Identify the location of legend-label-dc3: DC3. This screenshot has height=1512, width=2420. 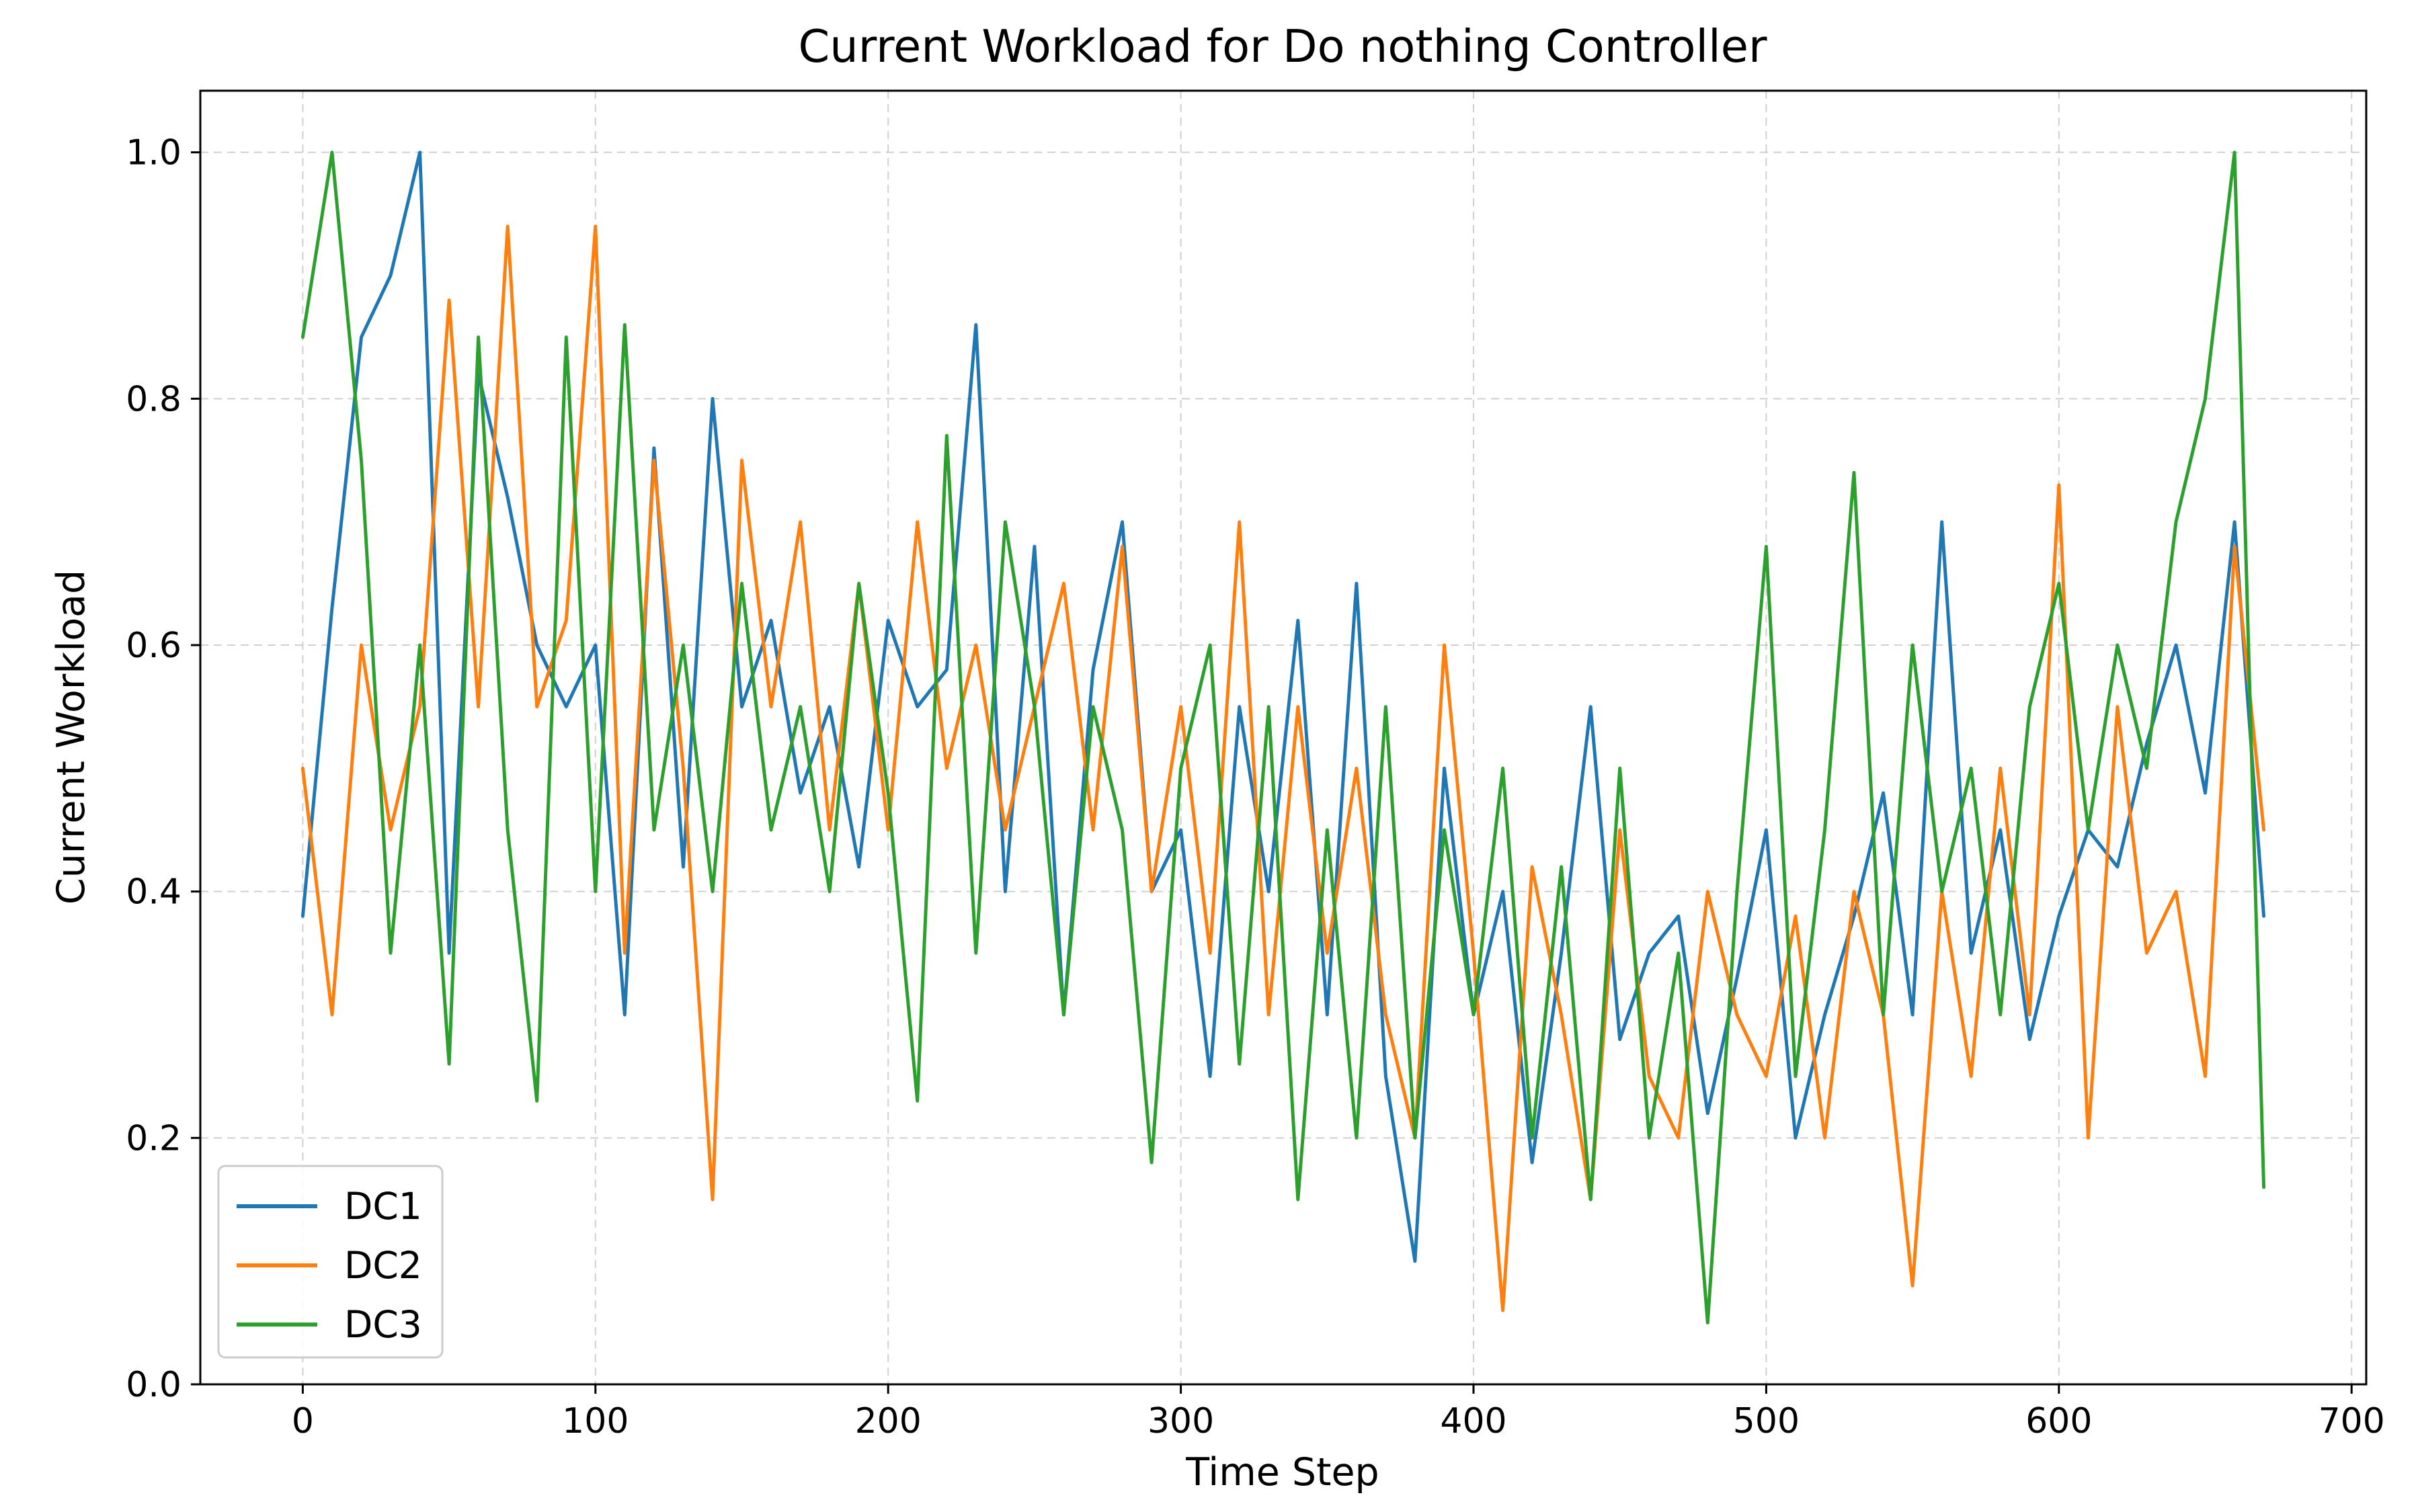
(383, 1324).